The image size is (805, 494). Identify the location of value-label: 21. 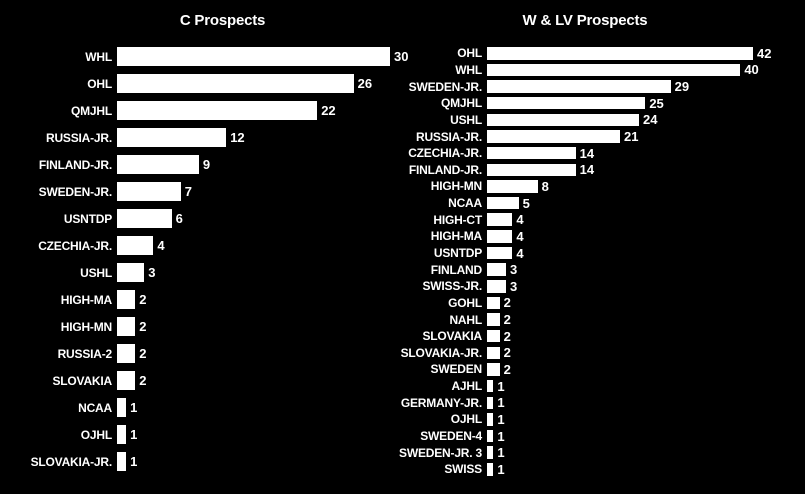
(631, 137).